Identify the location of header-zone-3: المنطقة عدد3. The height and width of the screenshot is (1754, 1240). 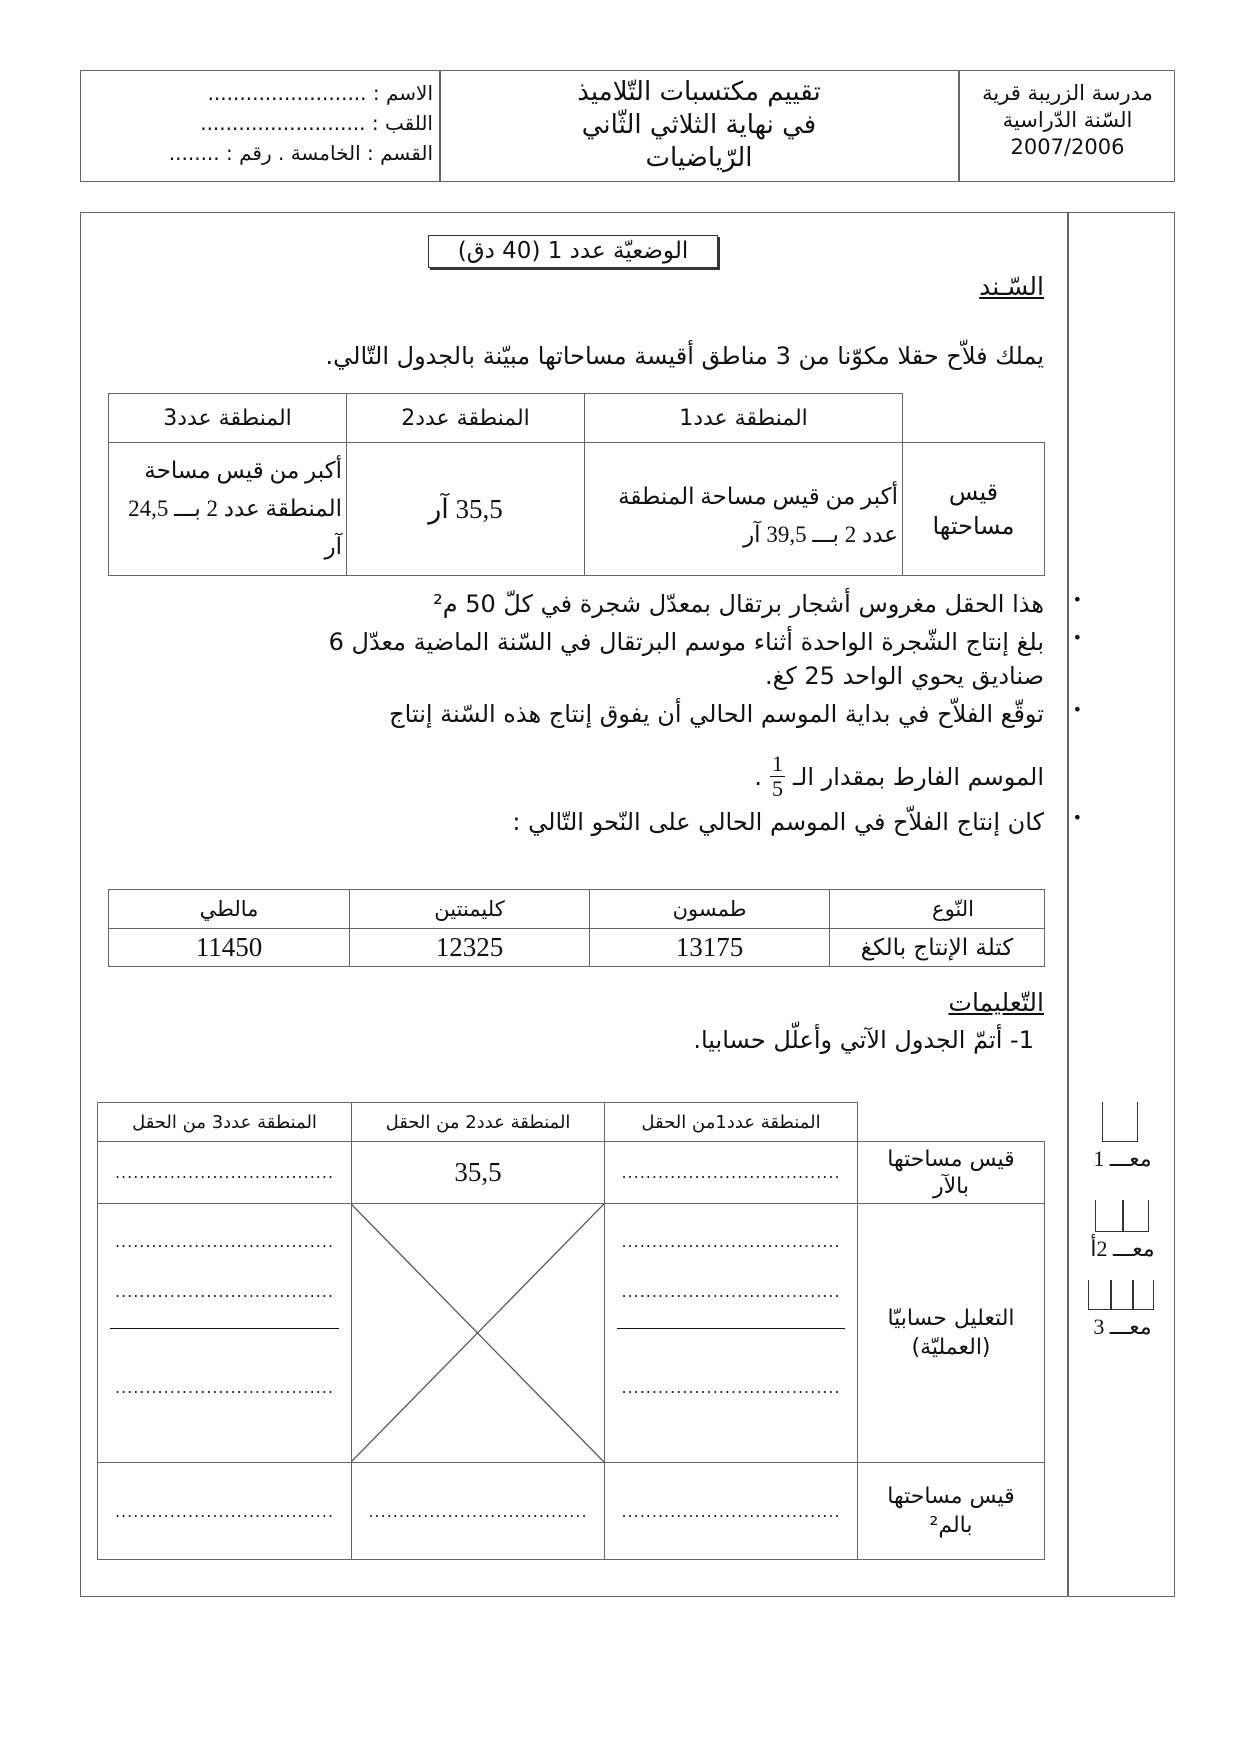
(227, 418).